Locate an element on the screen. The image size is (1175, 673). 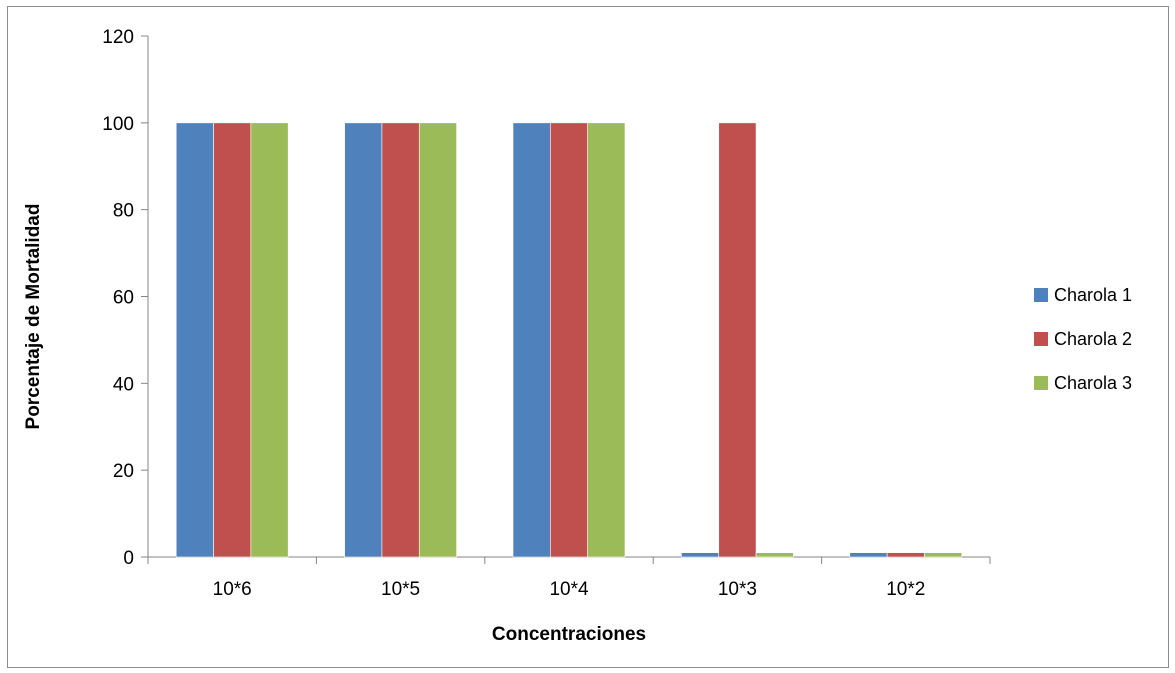
legend: Charola 1 Charola 2 Charola 3 is located at coordinates (1083, 339).